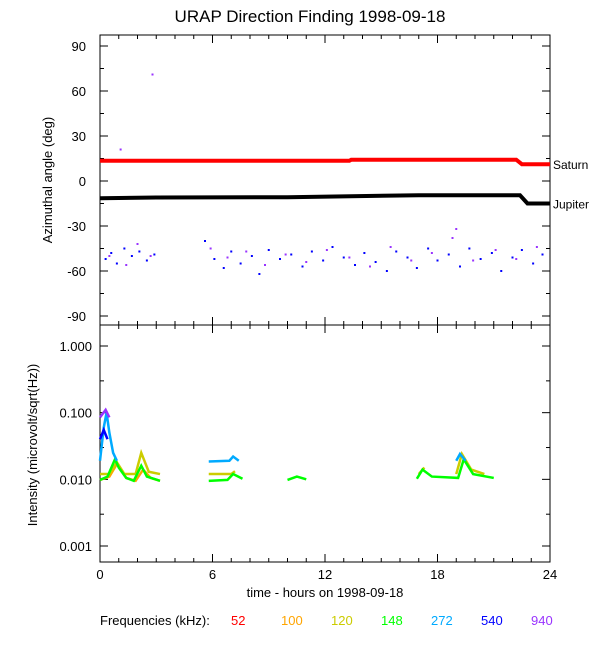 This screenshot has height=655, width=600. I want to click on x-axis-label: time - hours on 1998-09-18, so click(325, 592).